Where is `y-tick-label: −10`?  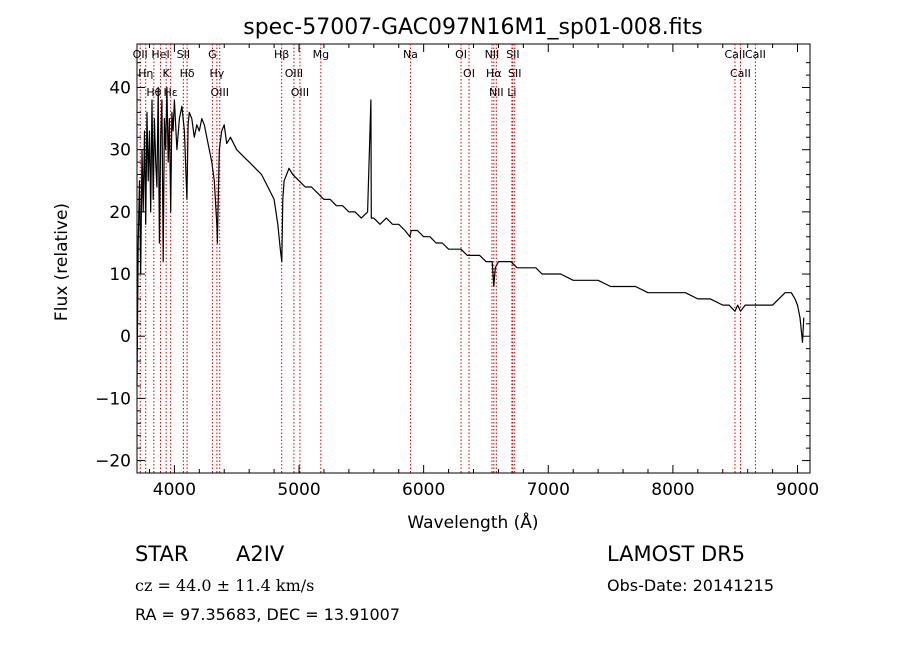
y-tick-label: −10 is located at coordinates (113, 399).